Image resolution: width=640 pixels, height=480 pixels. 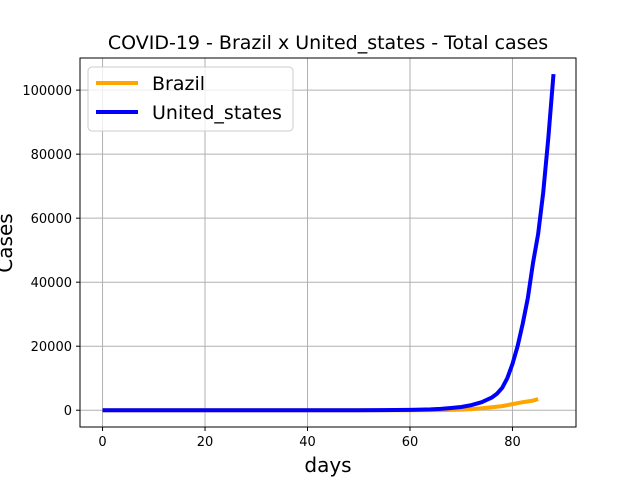 What do you see at coordinates (51, 219) in the screenshot?
I see `y-tick-label: 60000` at bounding box center [51, 219].